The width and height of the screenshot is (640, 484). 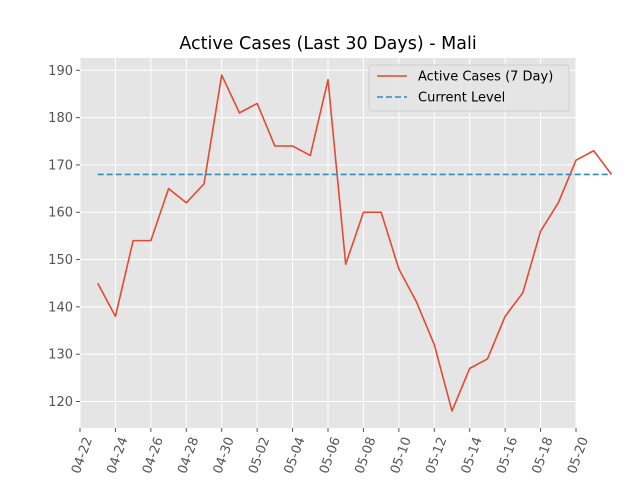 I want to click on y-axis: 120 130 140 150 160 170 180 190, so click(x=64, y=237).